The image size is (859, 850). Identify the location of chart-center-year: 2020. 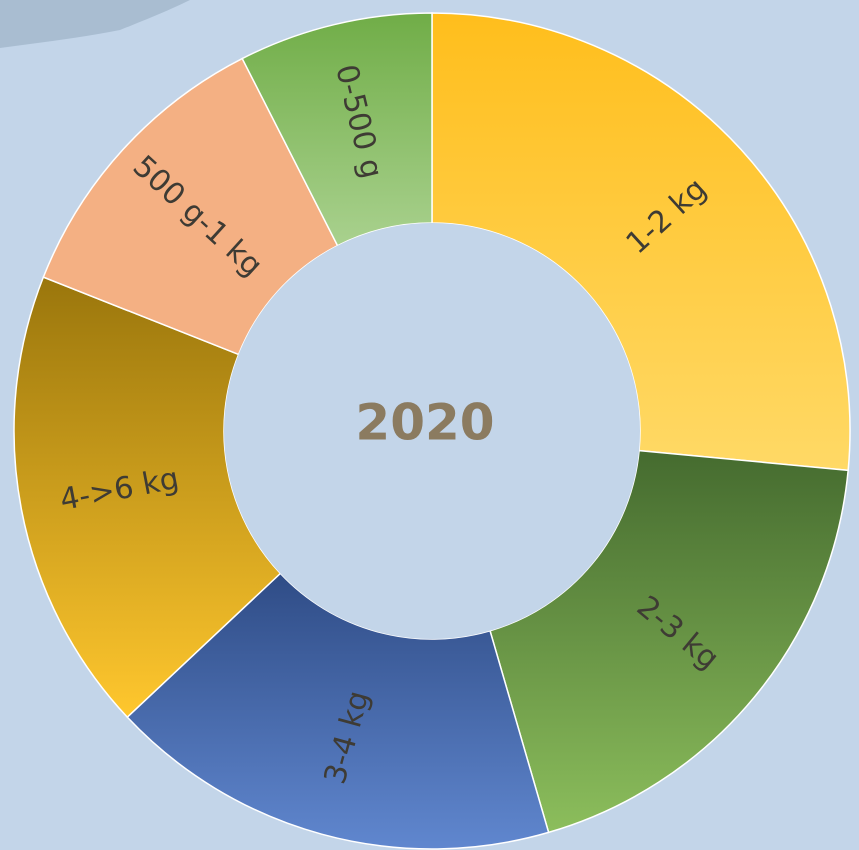
(424, 423).